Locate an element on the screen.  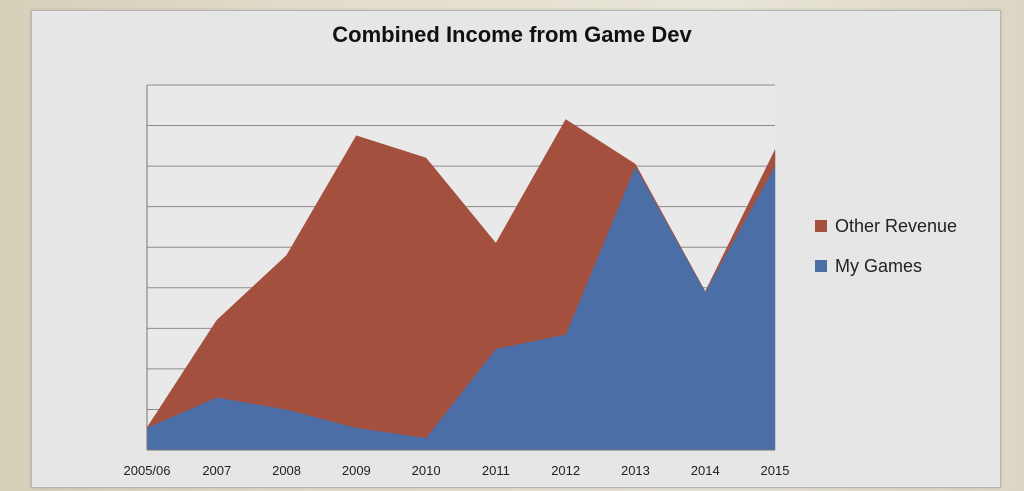
legend-label: Other Revenue is located at coordinates (896, 225).